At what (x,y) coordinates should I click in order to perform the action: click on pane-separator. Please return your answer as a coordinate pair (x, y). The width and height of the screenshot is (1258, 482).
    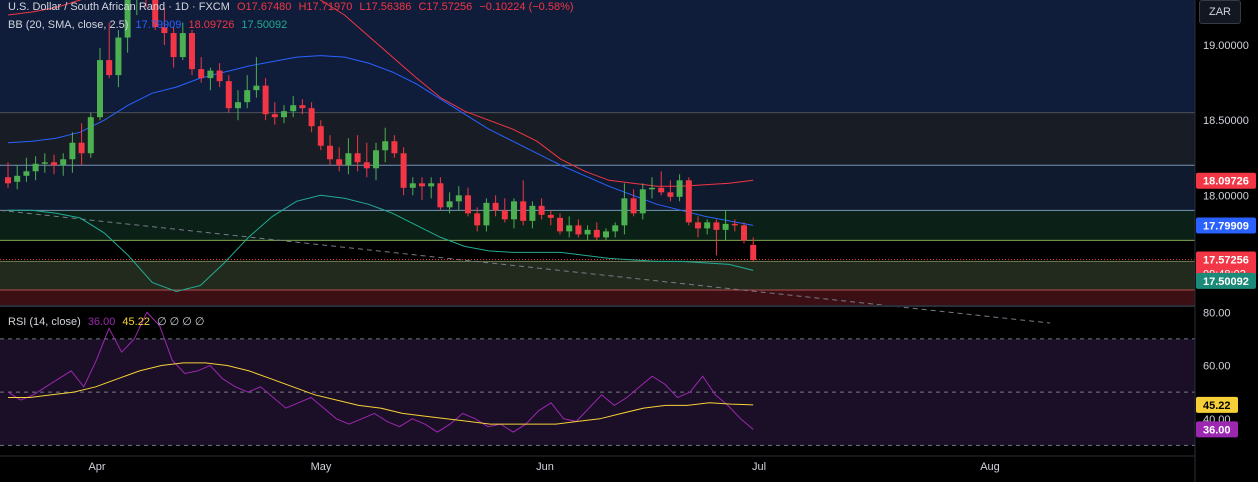
    Looking at the image, I should click on (629, 306).